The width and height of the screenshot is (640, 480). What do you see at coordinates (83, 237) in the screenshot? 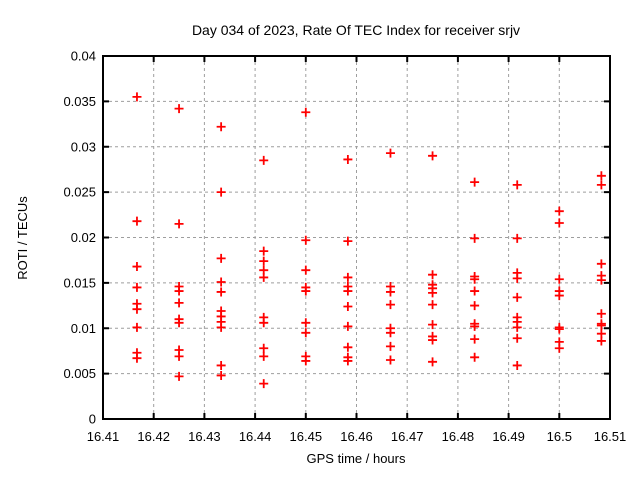
I see `y-tick-label: 0.02` at bounding box center [83, 237].